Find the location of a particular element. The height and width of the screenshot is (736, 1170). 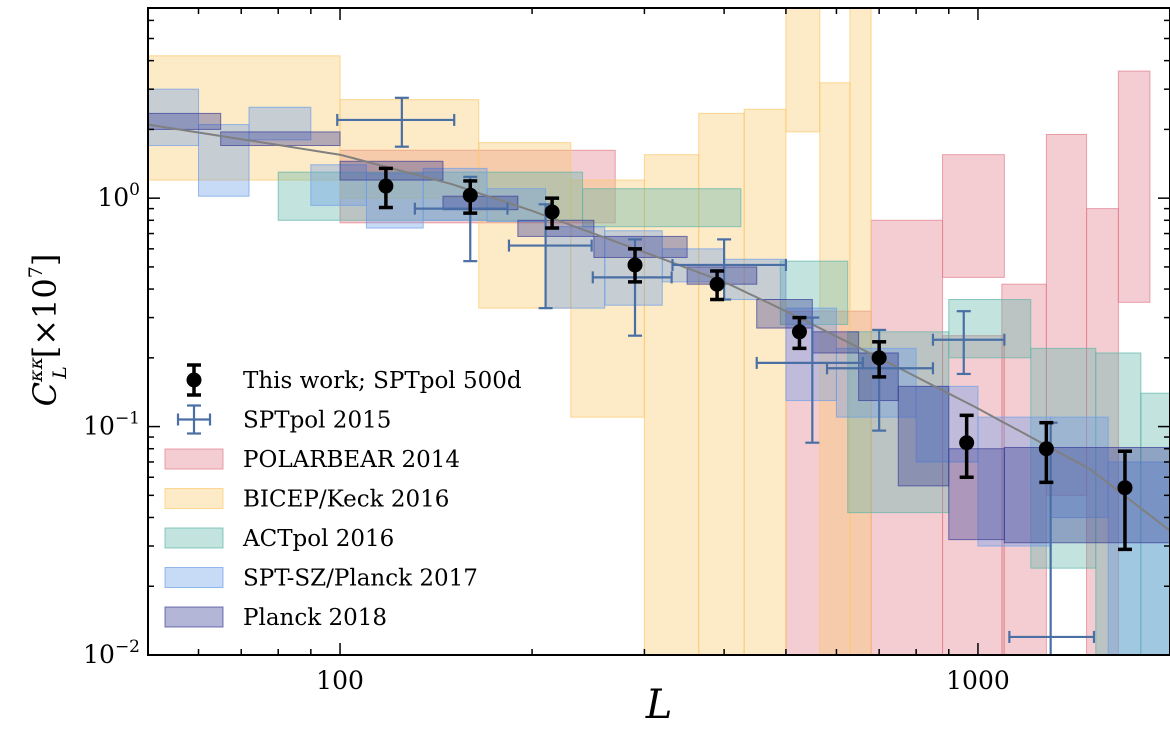

legend-label-spt-sz-planck-2017: SPT-SZ/Planck 2017 is located at coordinates (360, 579).